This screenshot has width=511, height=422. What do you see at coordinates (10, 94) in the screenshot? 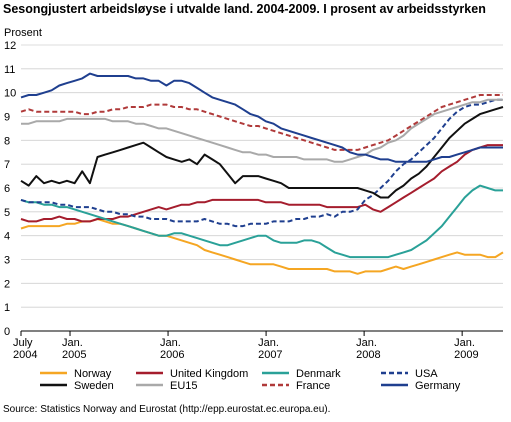
I see `y-tick-label: 10` at bounding box center [10, 94].